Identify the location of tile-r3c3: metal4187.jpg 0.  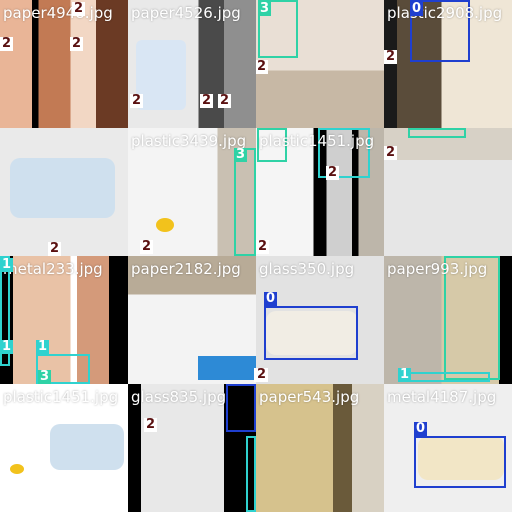
(448, 448).